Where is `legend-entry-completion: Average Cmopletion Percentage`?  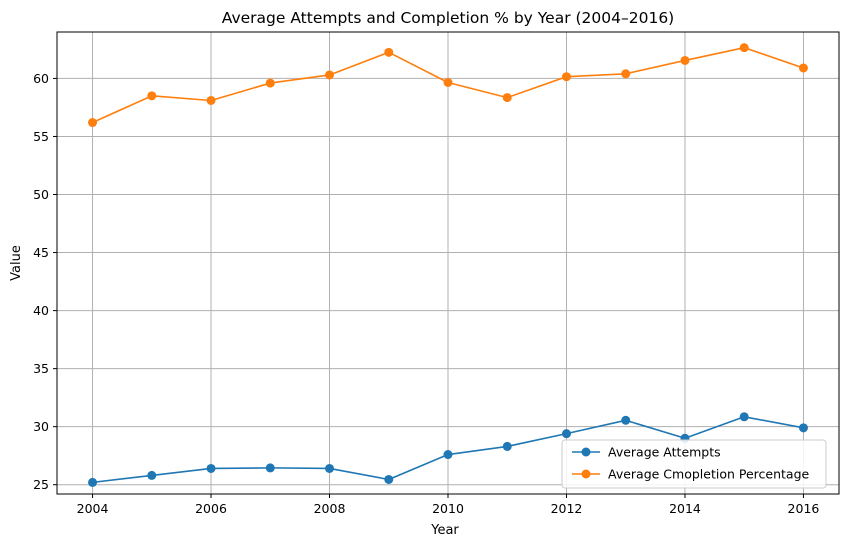 legend-entry-completion: Average Cmopletion Percentage is located at coordinates (690, 474).